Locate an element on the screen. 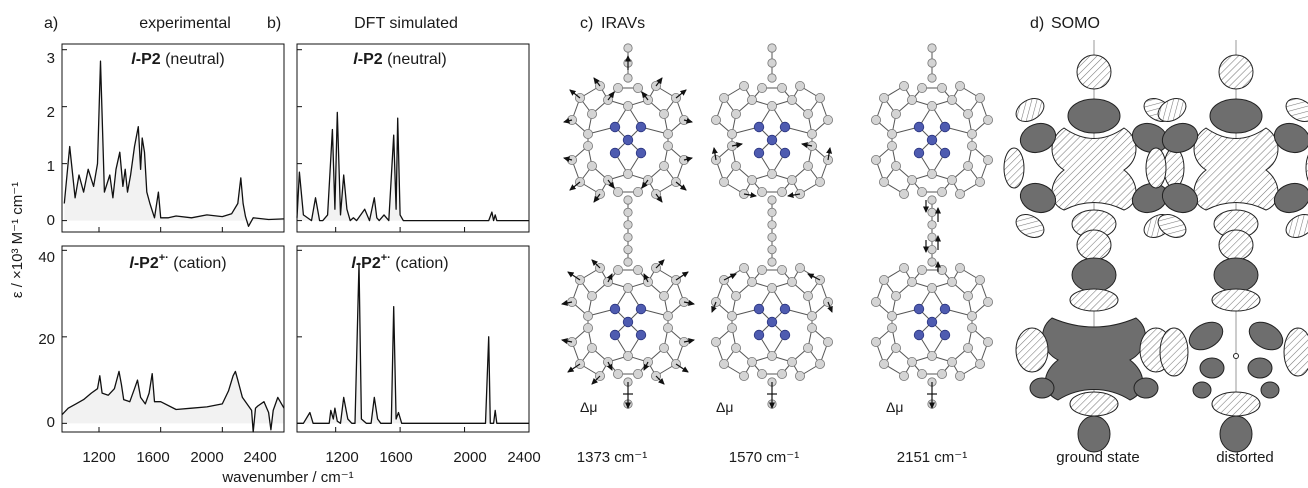  spectrum-fill is located at coordinates (174, 144).